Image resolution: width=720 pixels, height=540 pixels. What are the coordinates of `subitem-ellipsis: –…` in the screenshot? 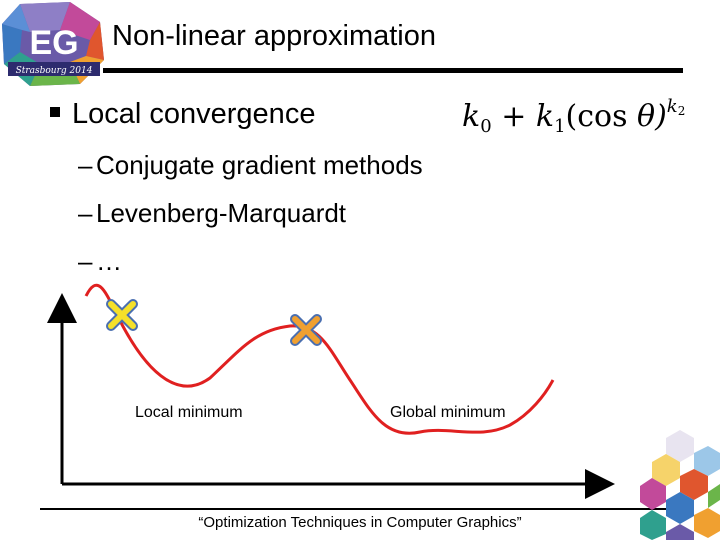 It's located at (100, 261).